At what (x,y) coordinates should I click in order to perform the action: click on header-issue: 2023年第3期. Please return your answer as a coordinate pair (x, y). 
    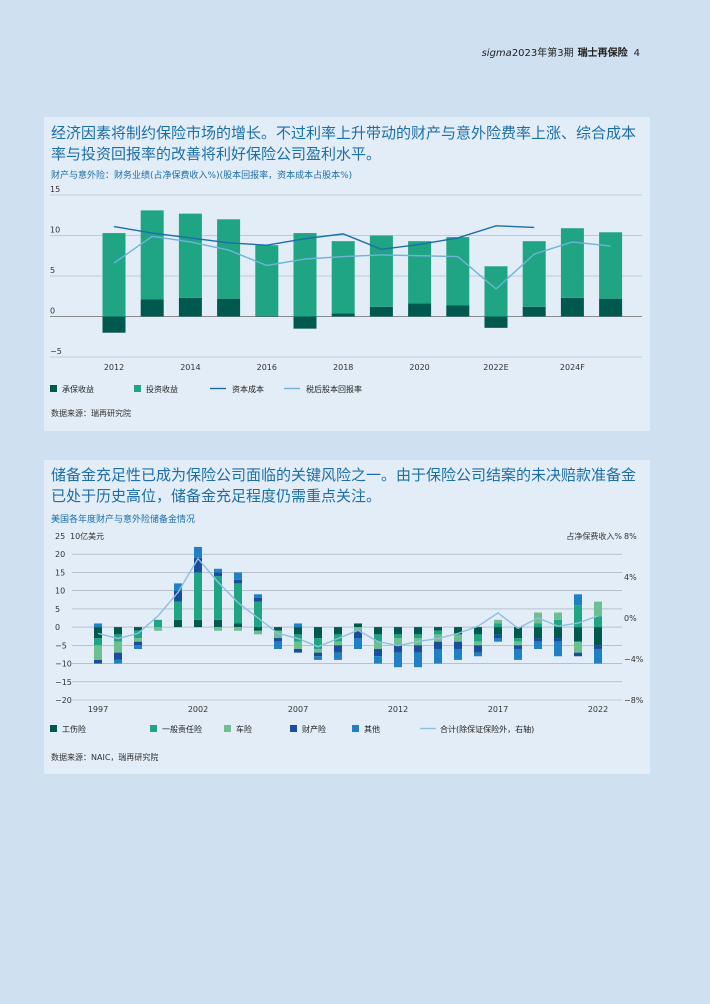
    Looking at the image, I should click on (542, 53).